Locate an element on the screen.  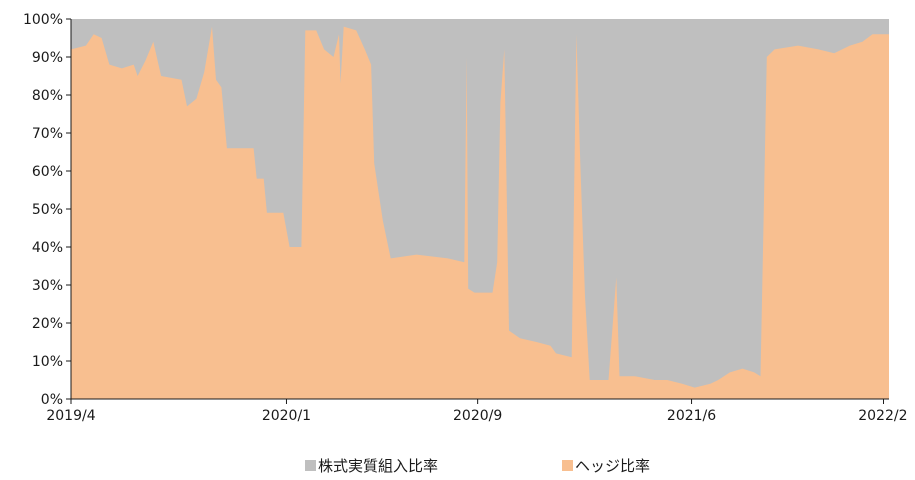
y-tick-label: 100% is located at coordinates (43, 20).